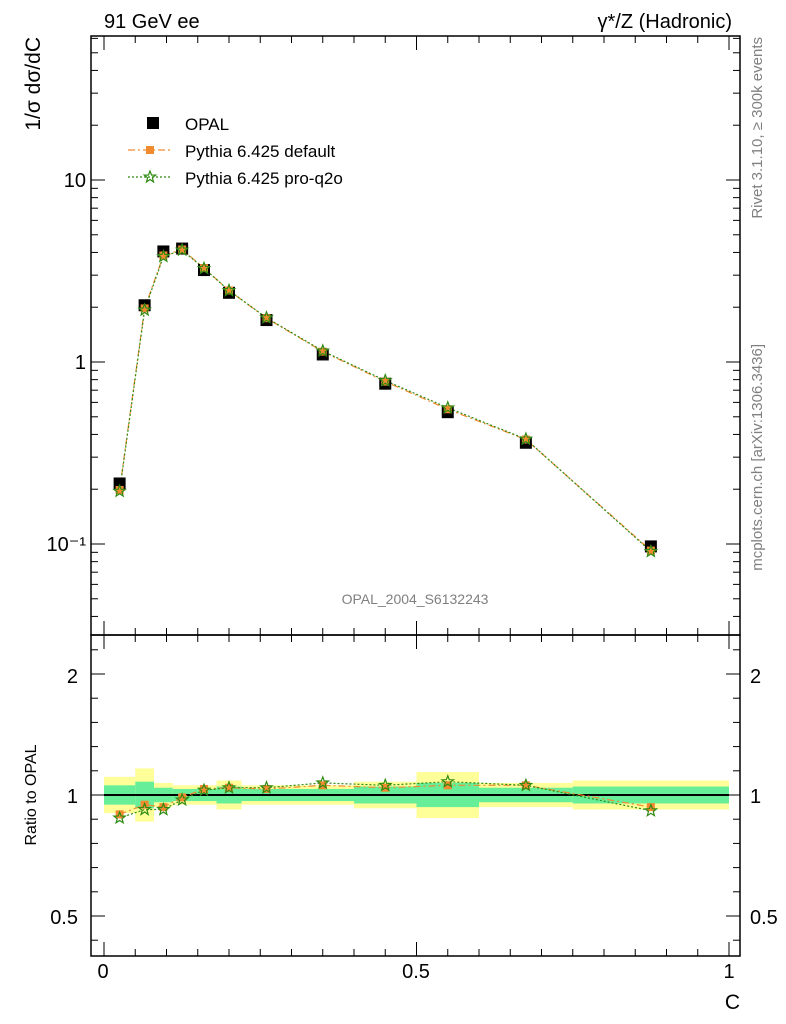  Describe the element at coordinates (152, 22) in the screenshot. I see `header-left-label: 91 GeV ee` at that location.